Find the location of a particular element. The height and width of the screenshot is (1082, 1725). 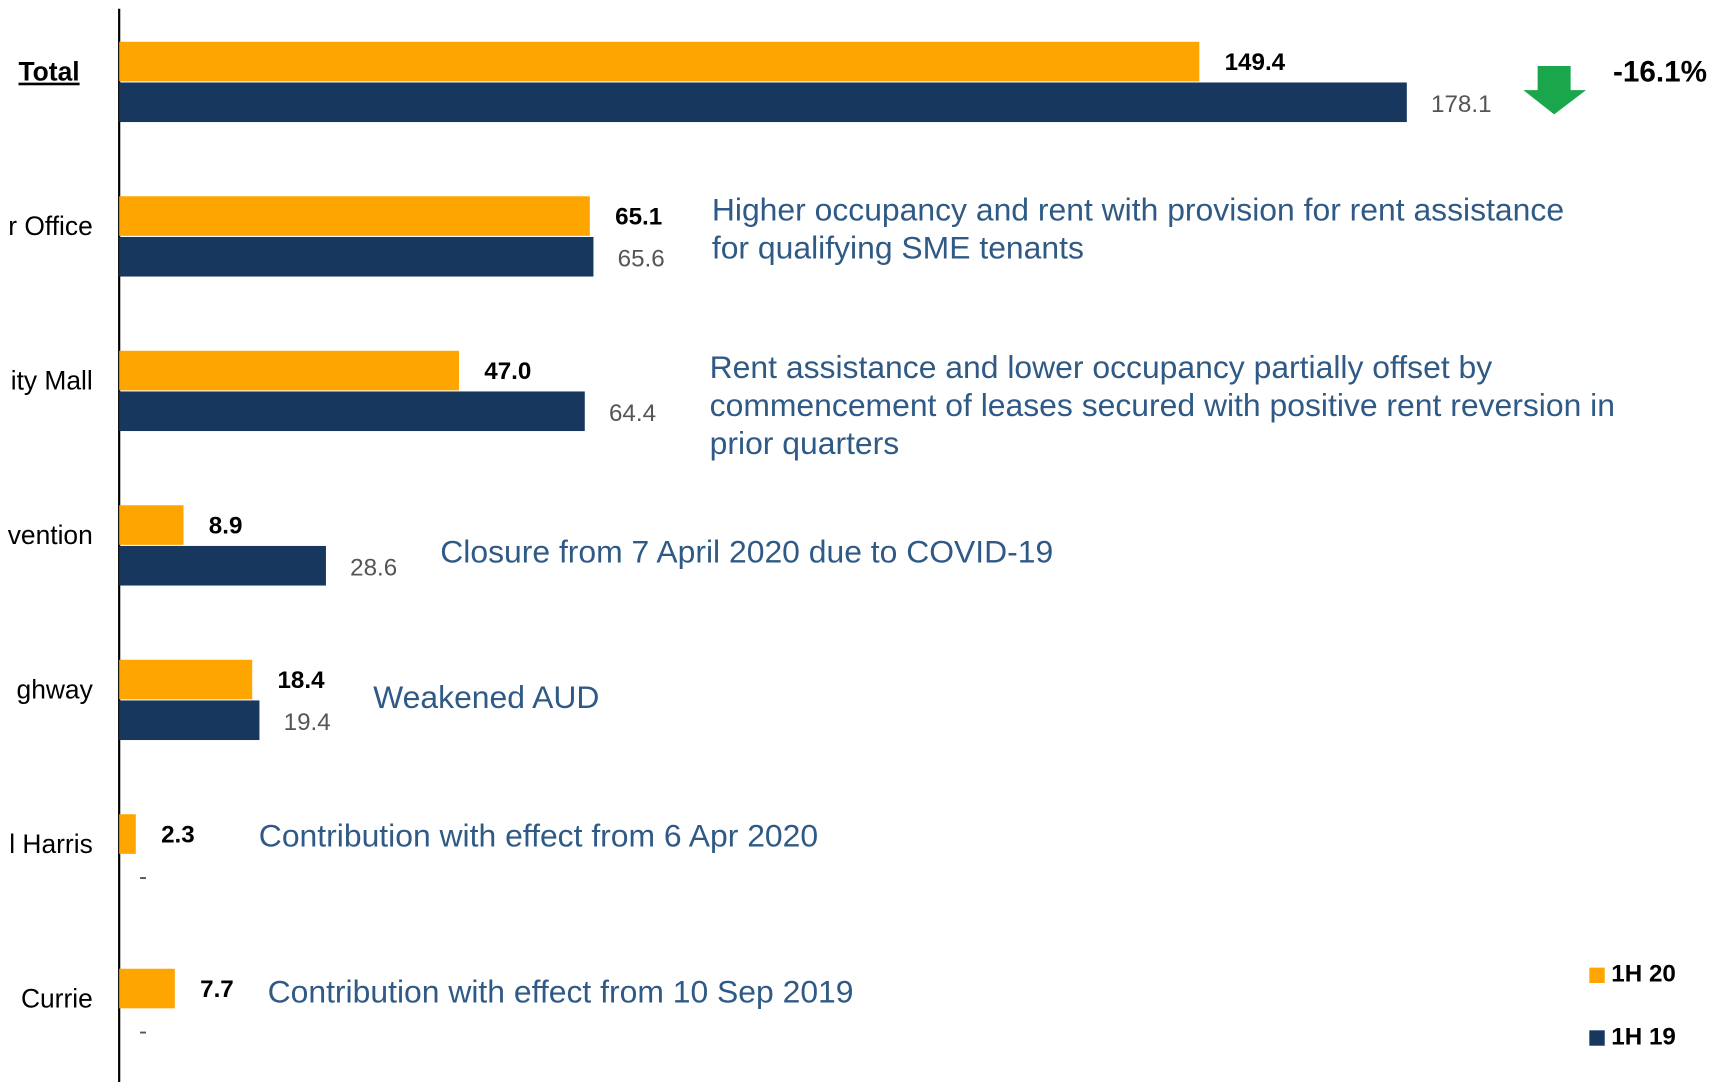

down-arrow is located at coordinates (1555, 90).